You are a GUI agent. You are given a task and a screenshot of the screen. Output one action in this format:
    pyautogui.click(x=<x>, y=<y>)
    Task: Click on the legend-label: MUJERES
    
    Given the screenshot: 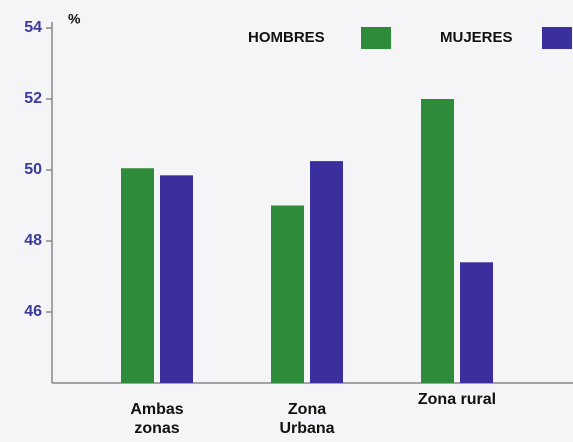 What is the action you would take?
    pyautogui.click(x=476, y=37)
    